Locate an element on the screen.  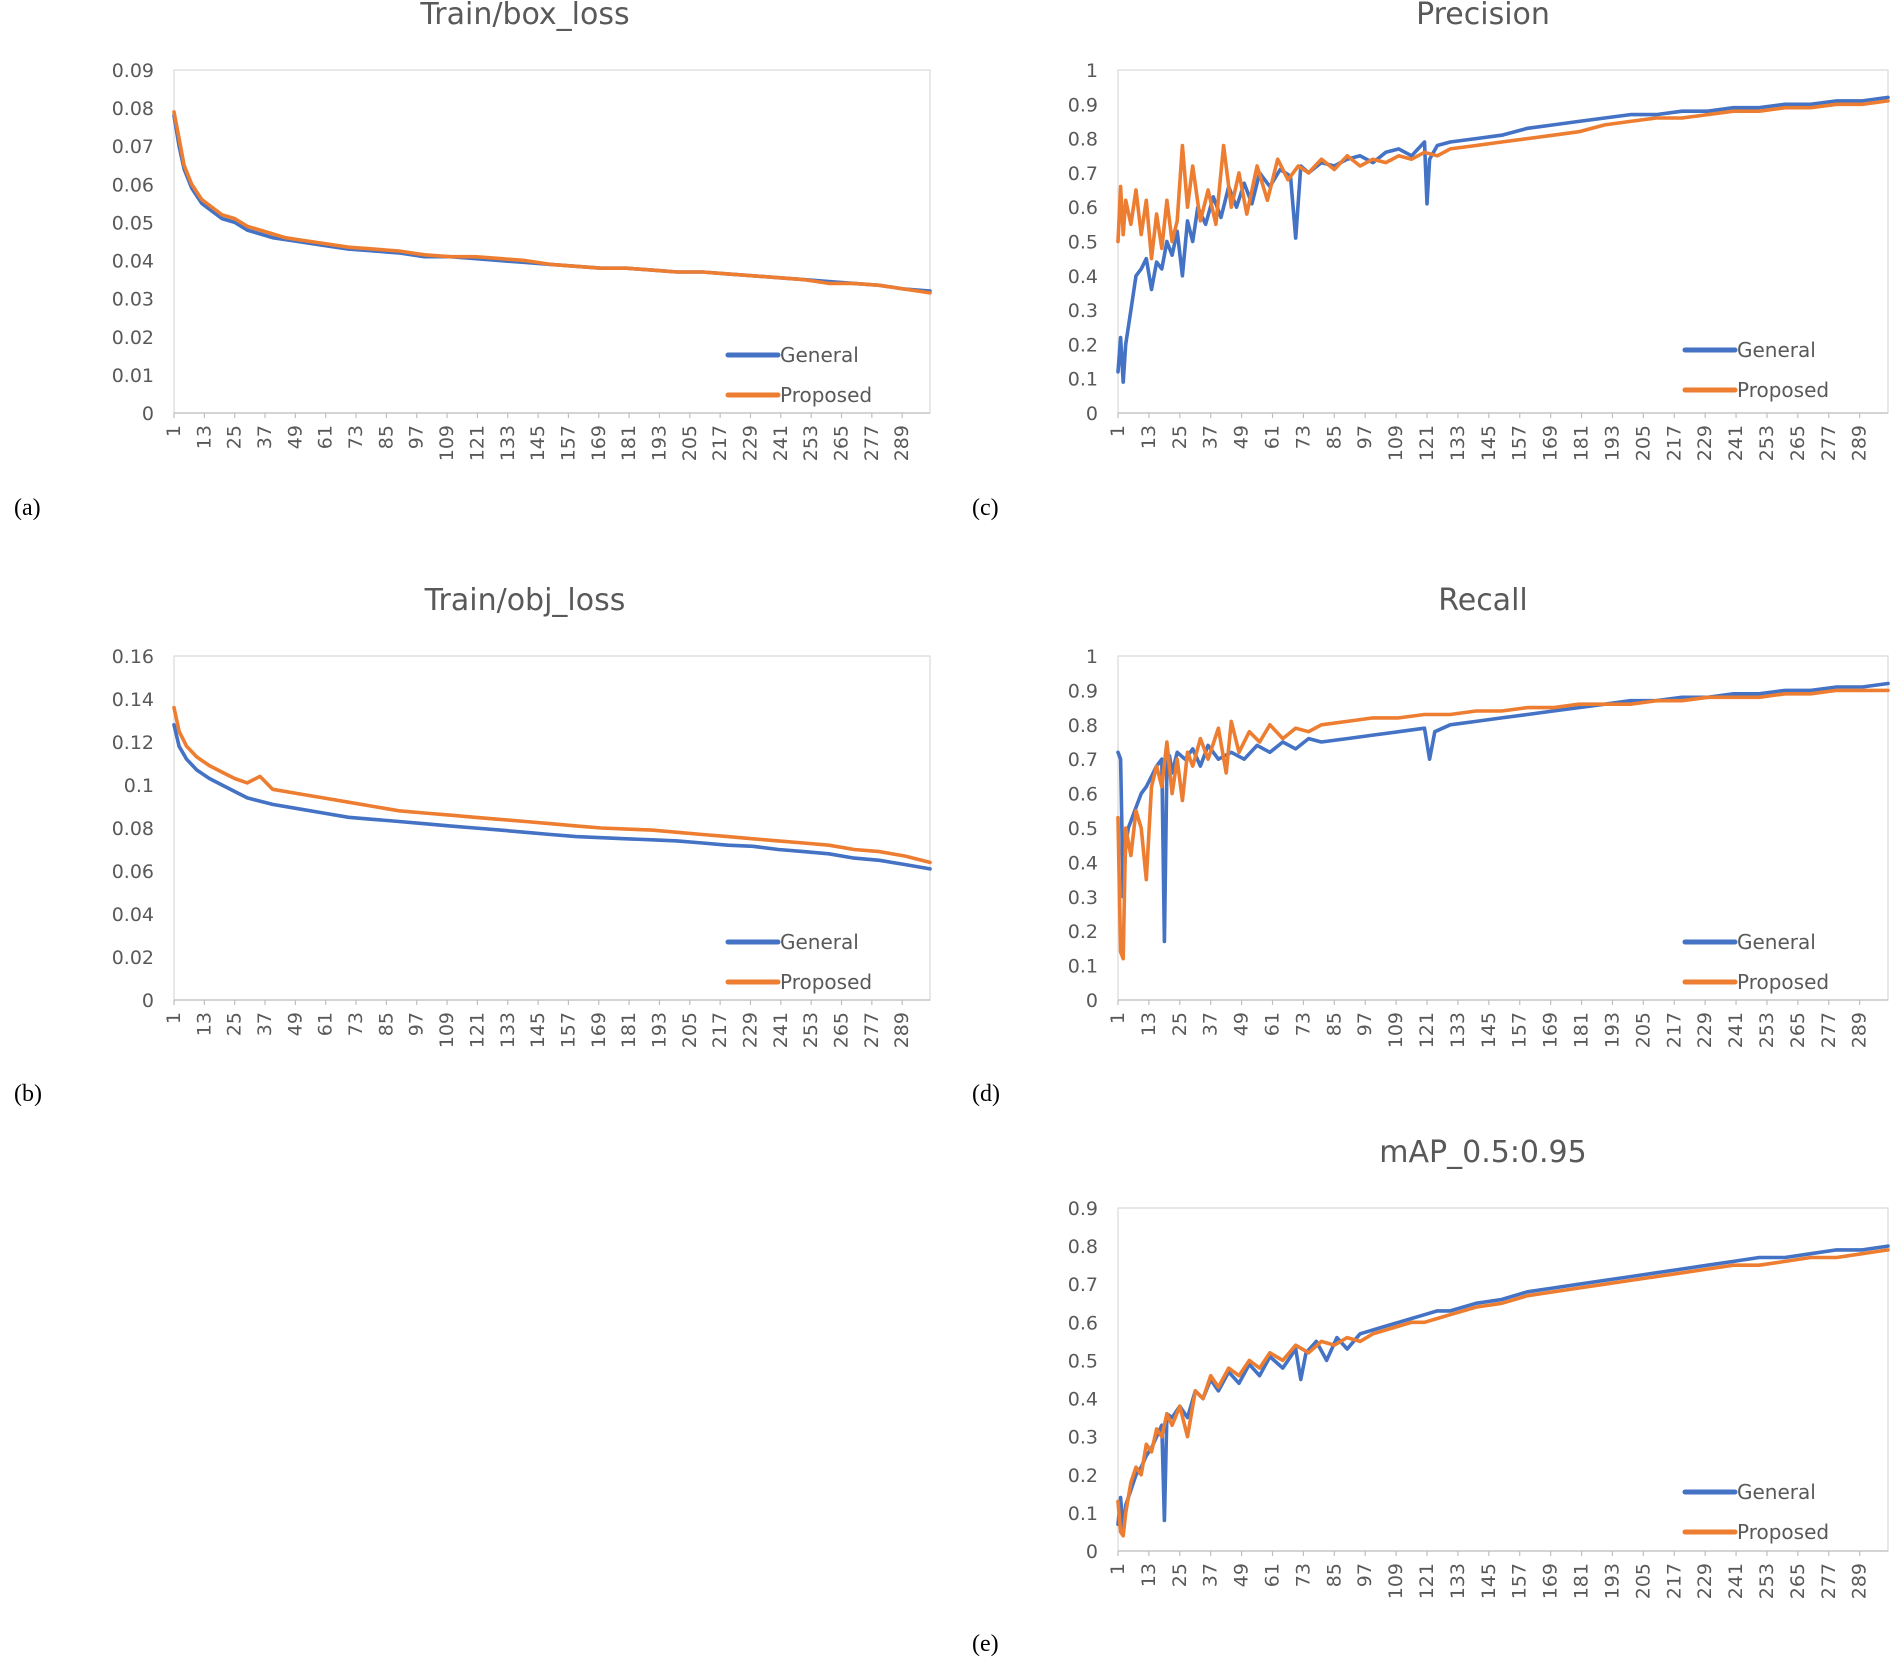
y-tick-label: 0.14 is located at coordinates (133, 700).